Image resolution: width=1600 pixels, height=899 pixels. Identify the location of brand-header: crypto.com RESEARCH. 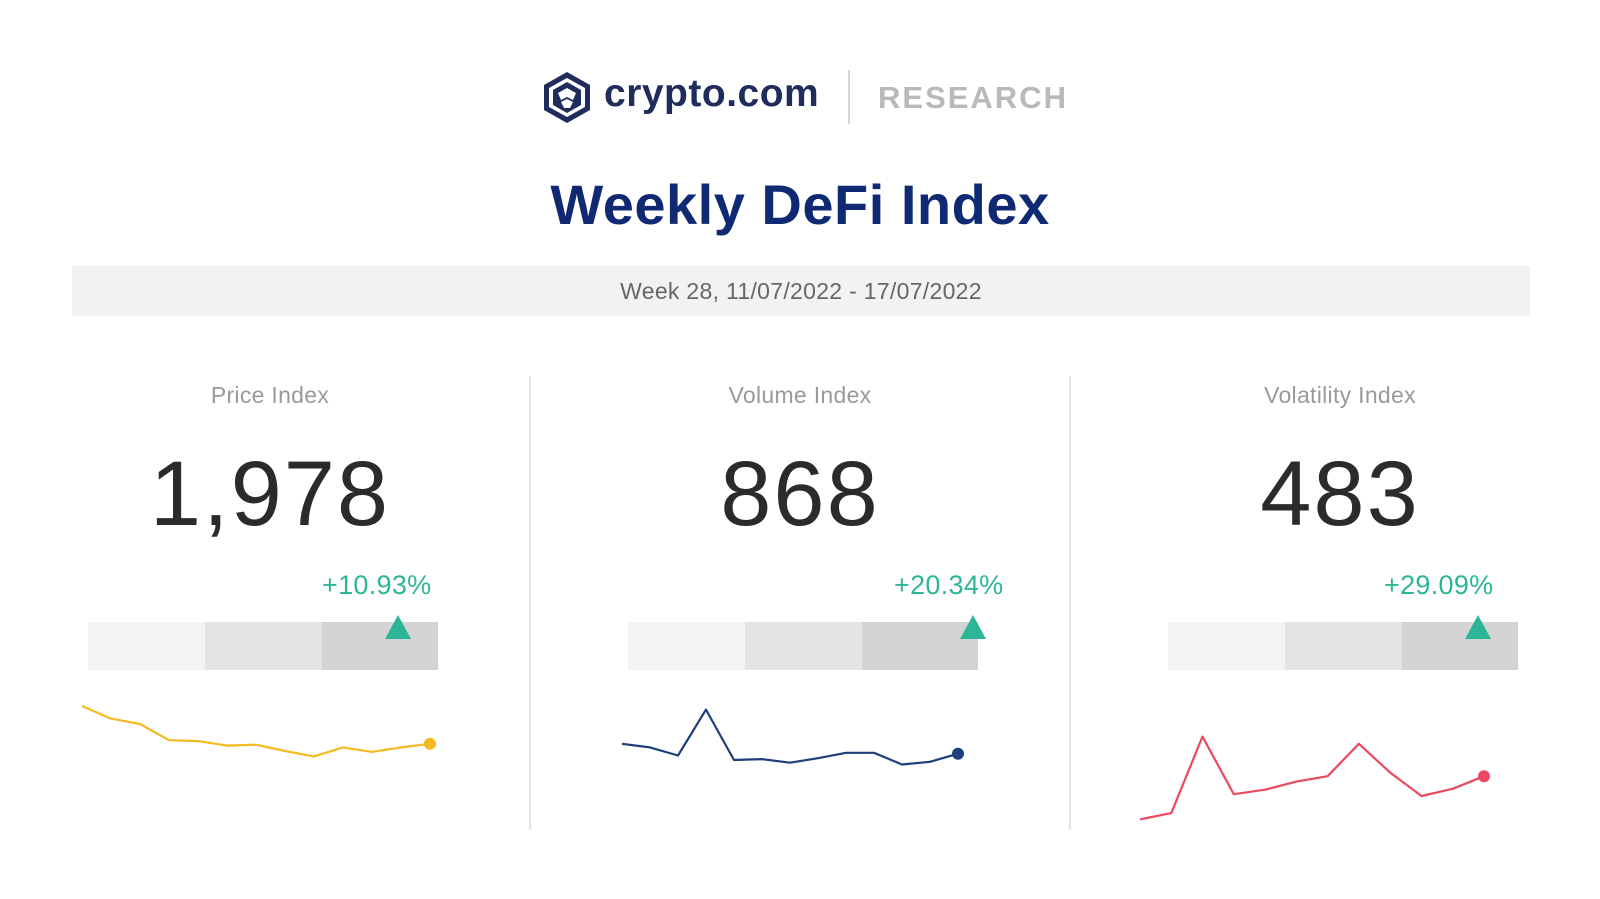
(800, 96).